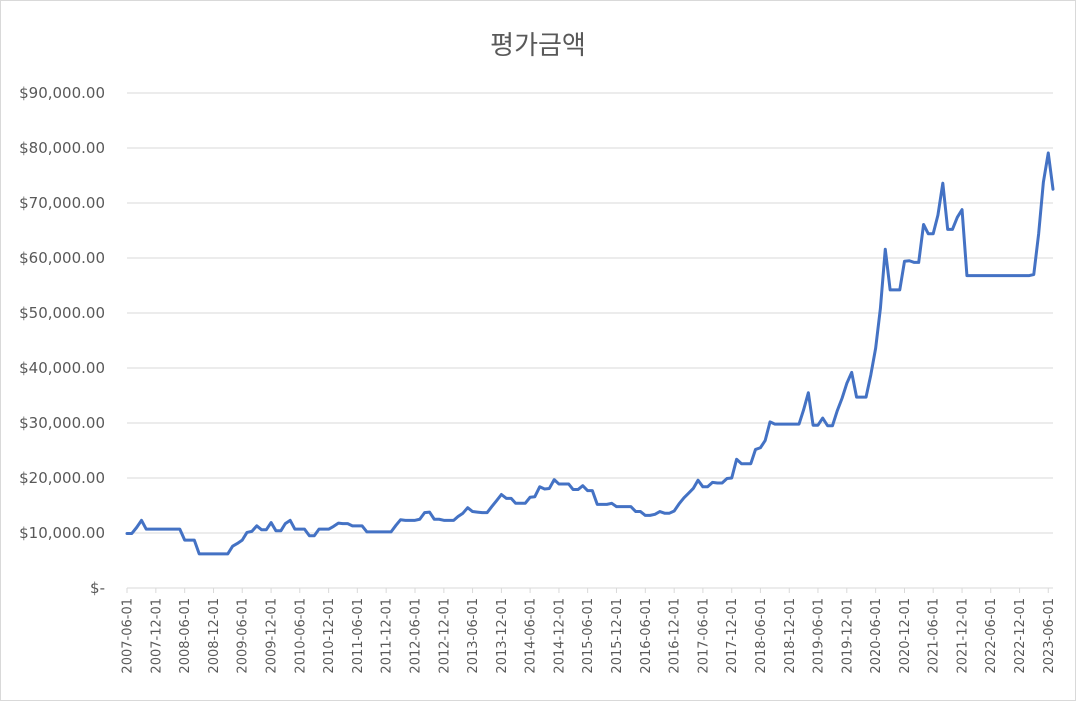 The height and width of the screenshot is (701, 1076). What do you see at coordinates (416, 636) in the screenshot?
I see `x-tick-label: 2012-06-01` at bounding box center [416, 636].